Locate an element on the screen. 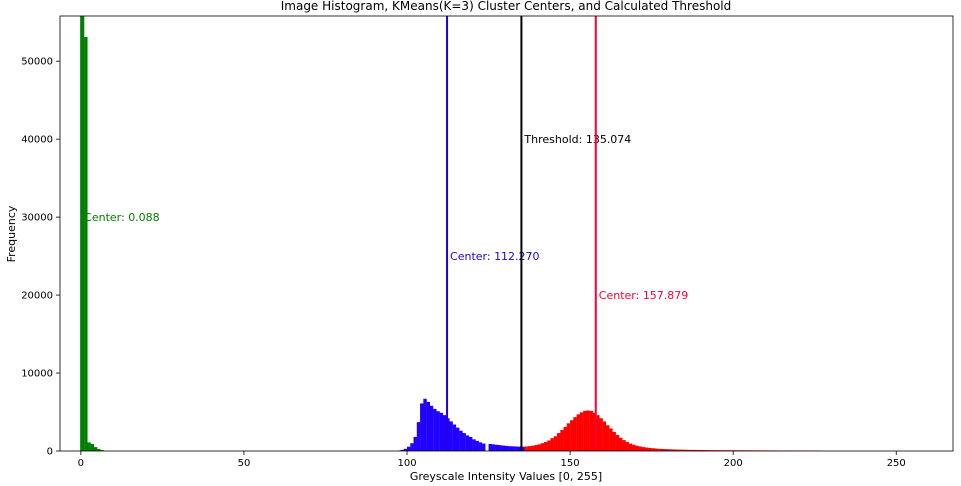 The image size is (961, 486). y-axis-ticks: 0 10000 20000 30000 40000 50000 is located at coordinates (40, 257).